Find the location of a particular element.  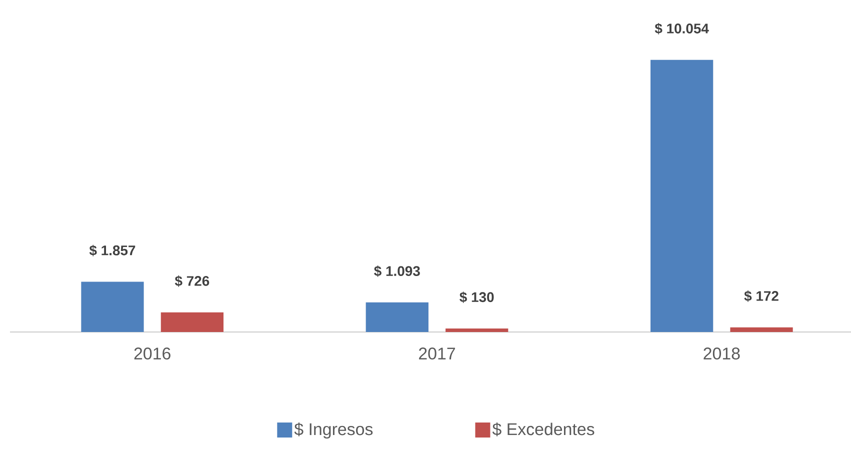

legend-label: $ Ingresos is located at coordinates (333, 430).